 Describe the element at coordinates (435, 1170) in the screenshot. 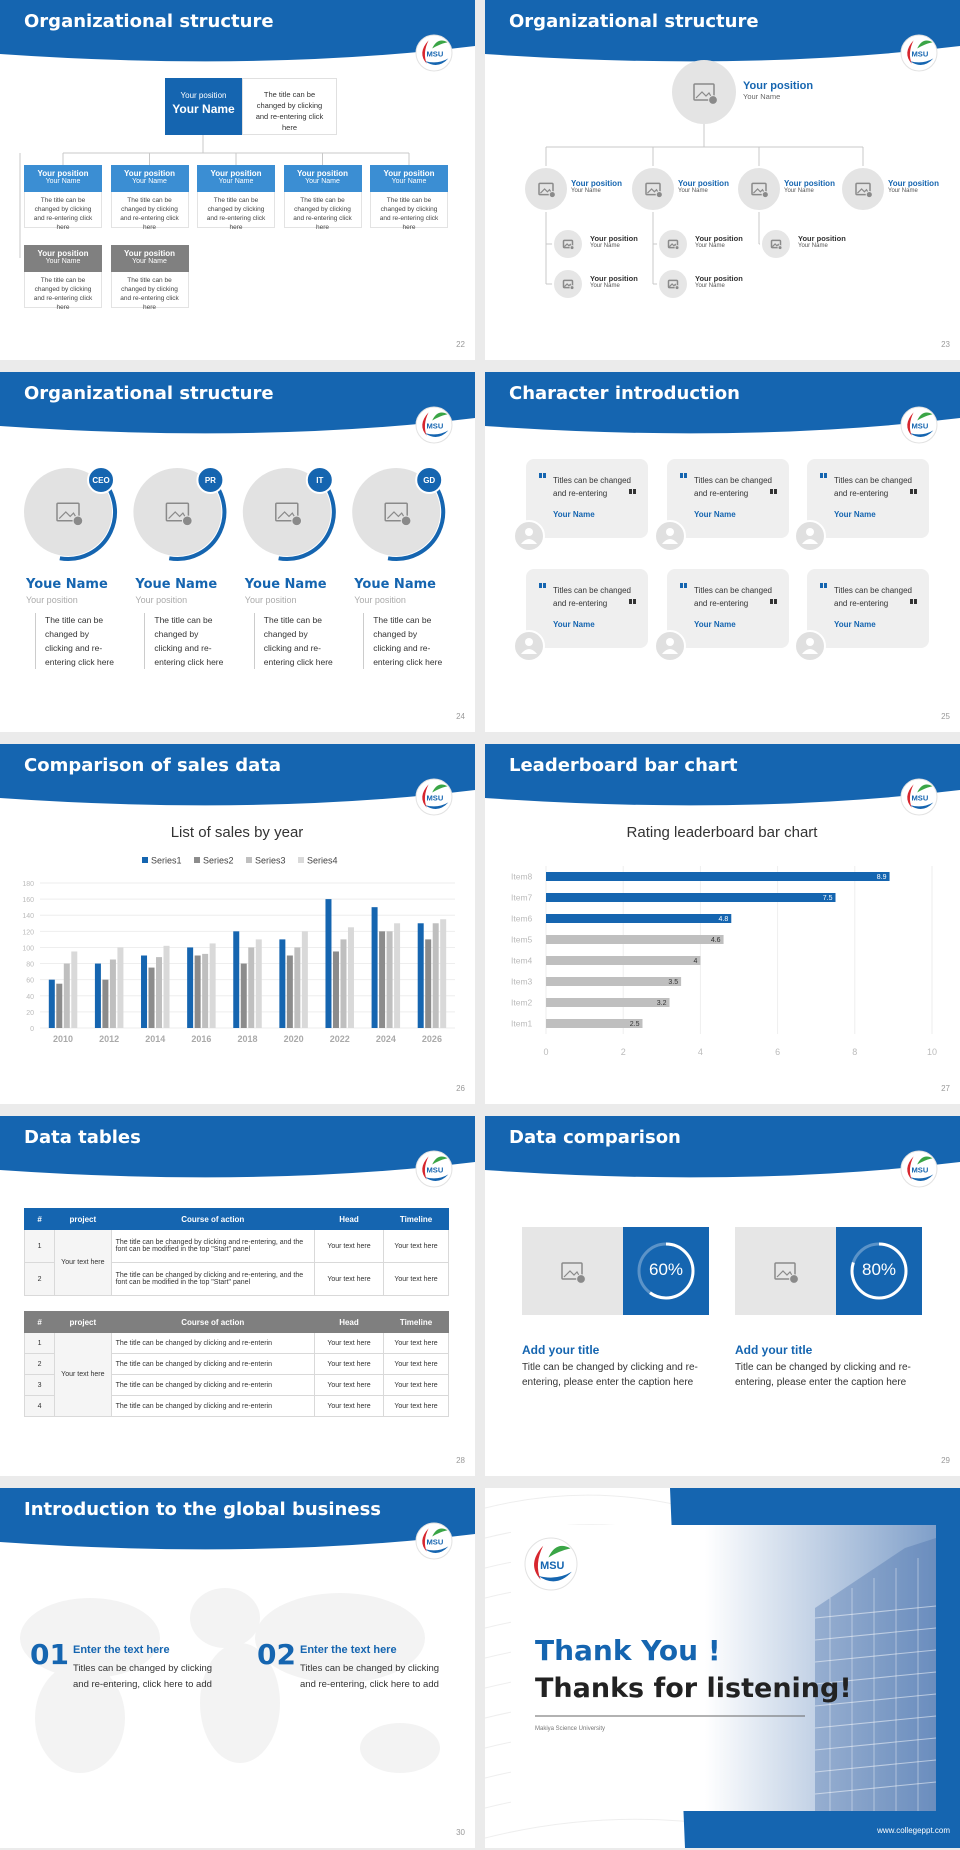

I see `logo-text: MSU` at that location.